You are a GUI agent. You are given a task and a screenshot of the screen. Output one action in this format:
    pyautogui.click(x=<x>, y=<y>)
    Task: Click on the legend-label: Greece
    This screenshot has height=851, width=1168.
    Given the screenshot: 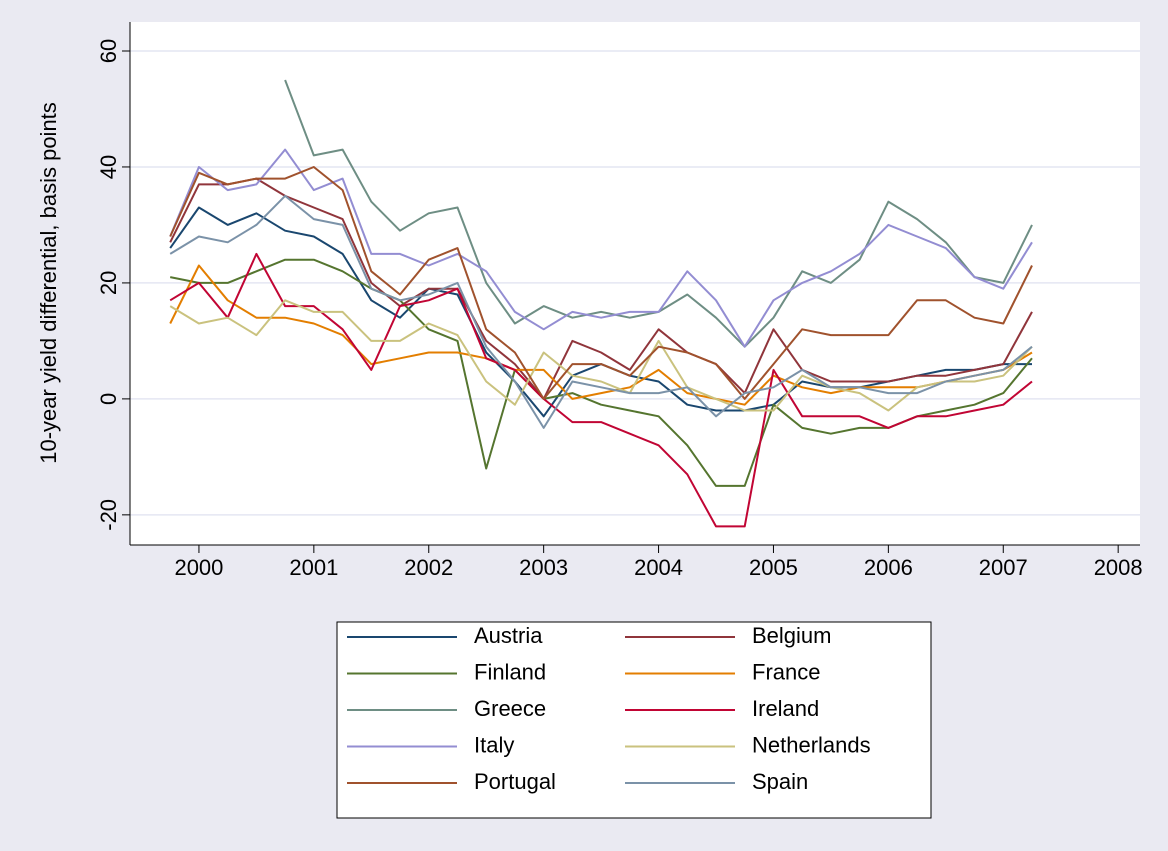 What is the action you would take?
    pyautogui.click(x=510, y=708)
    